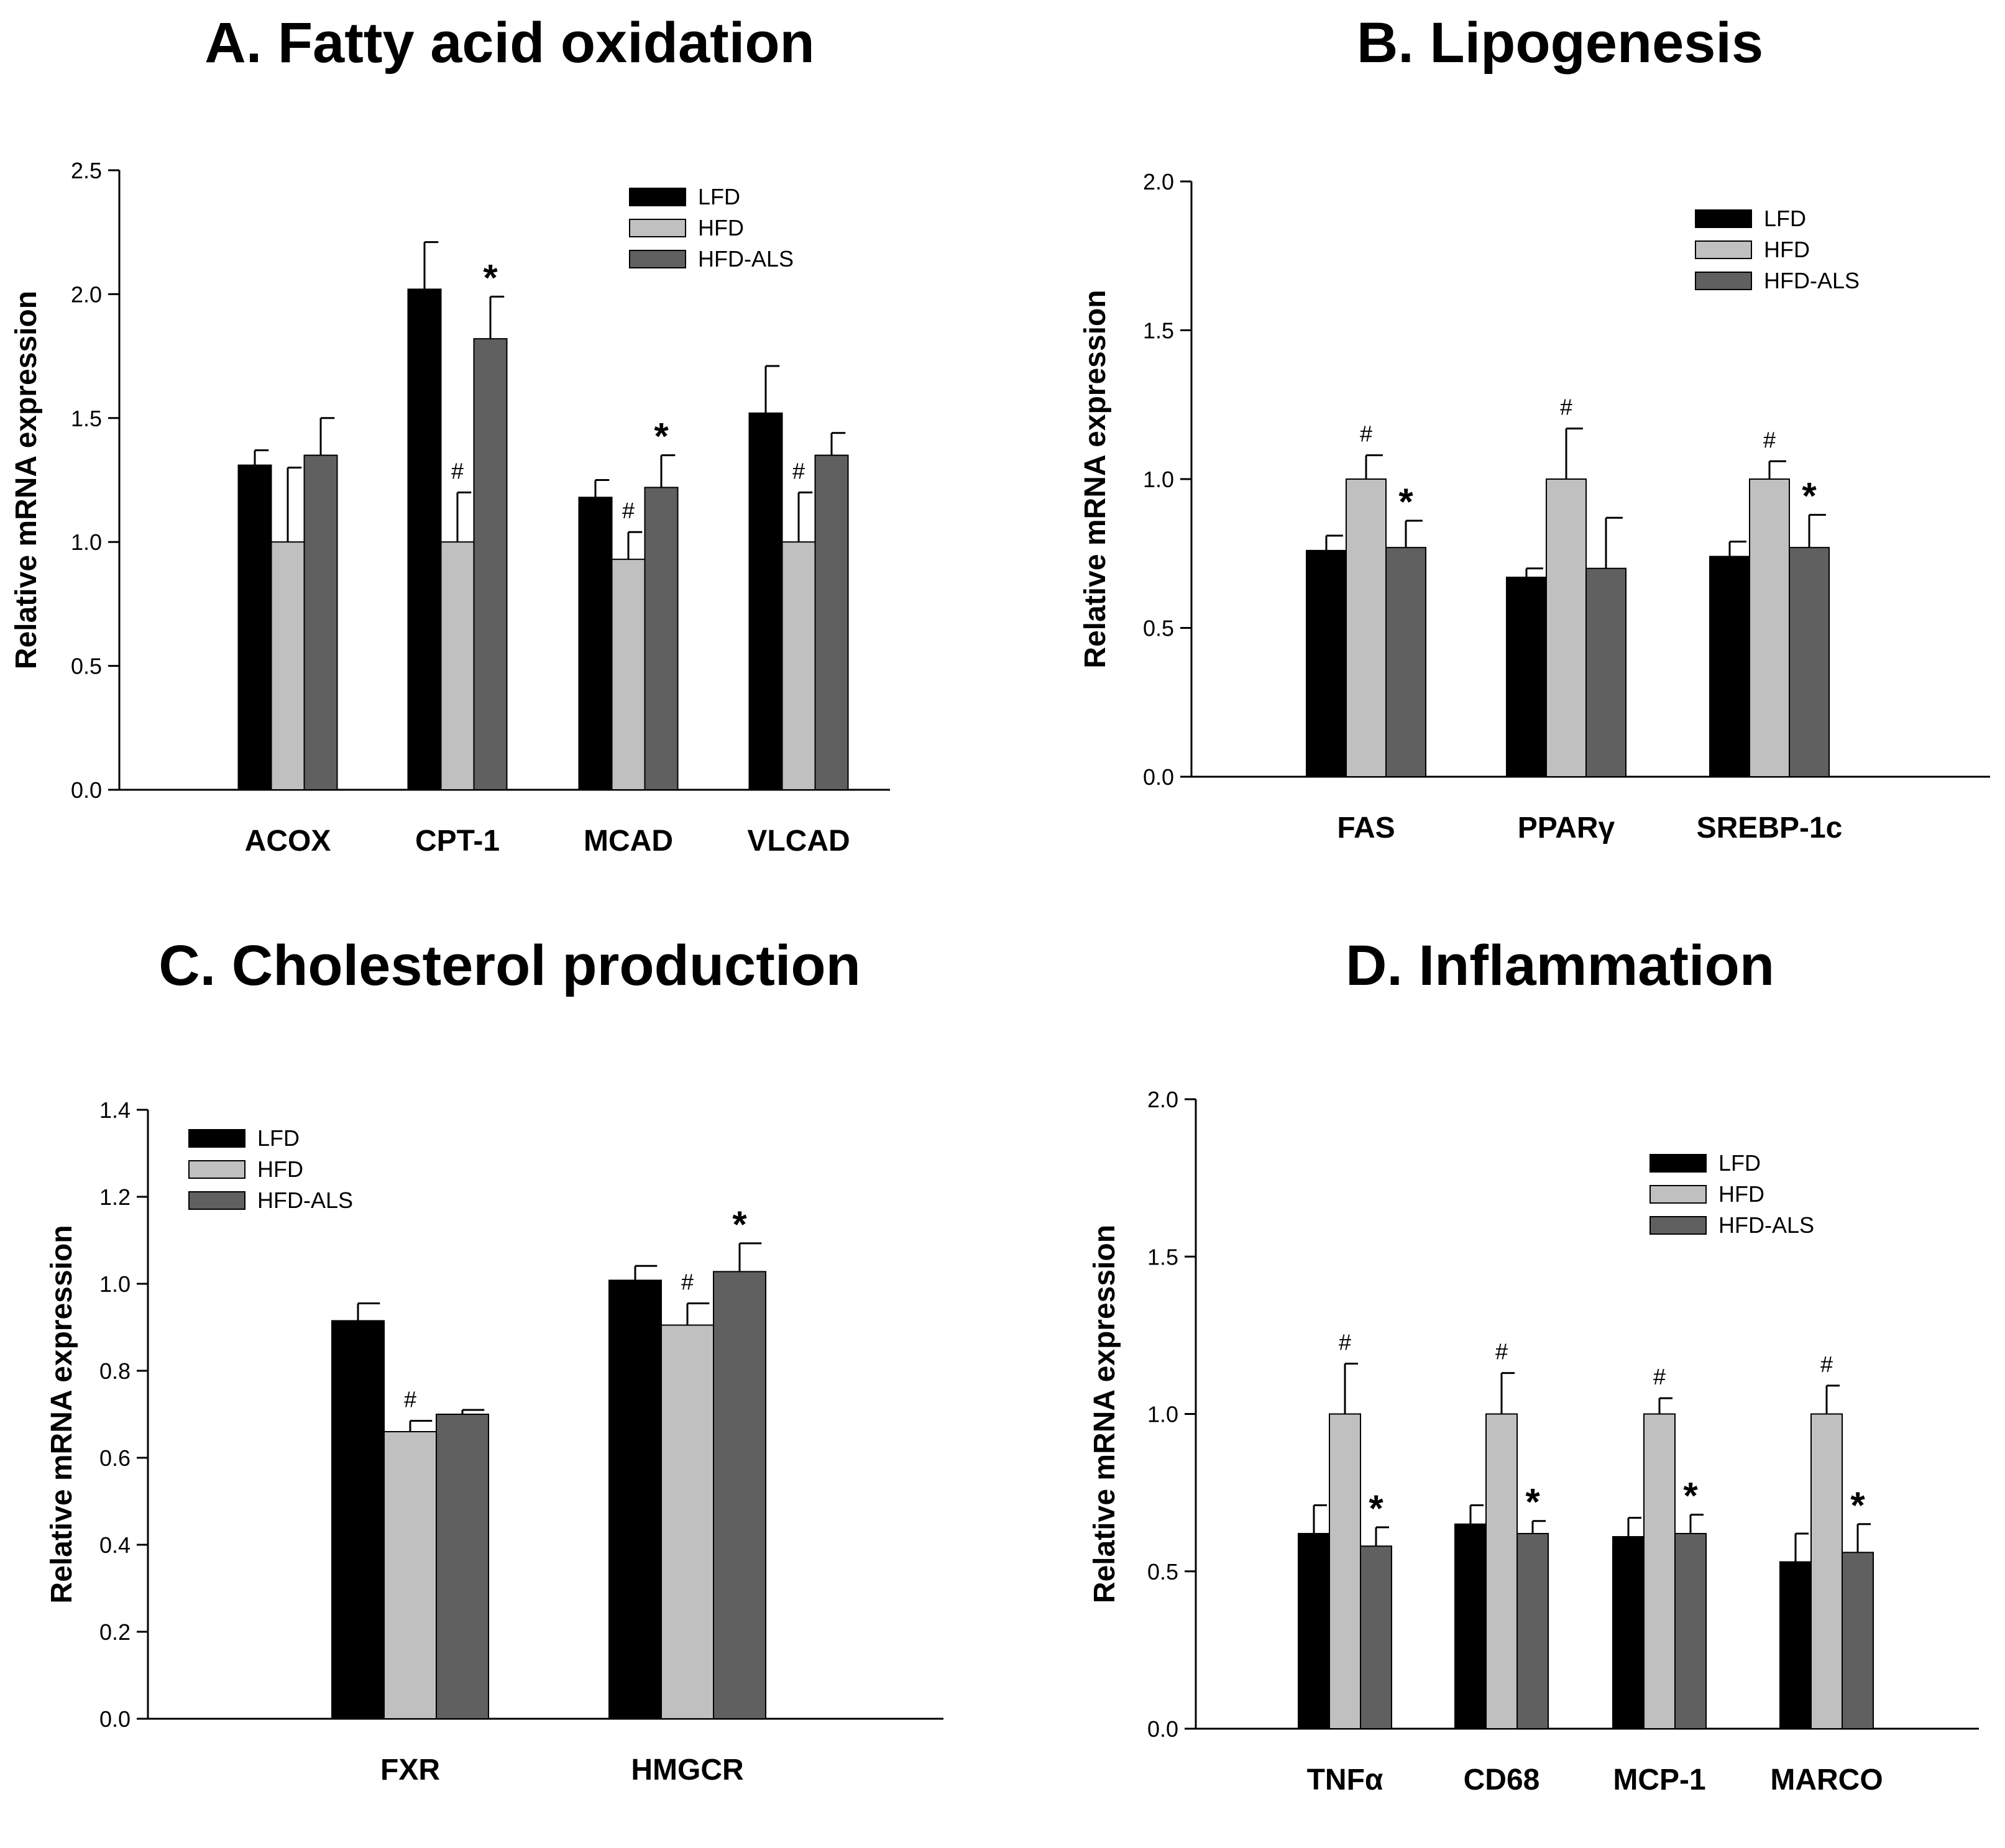  Describe the element at coordinates (115, 1371) in the screenshot. I see `panel-c-ytick-label: 0.8` at that location.